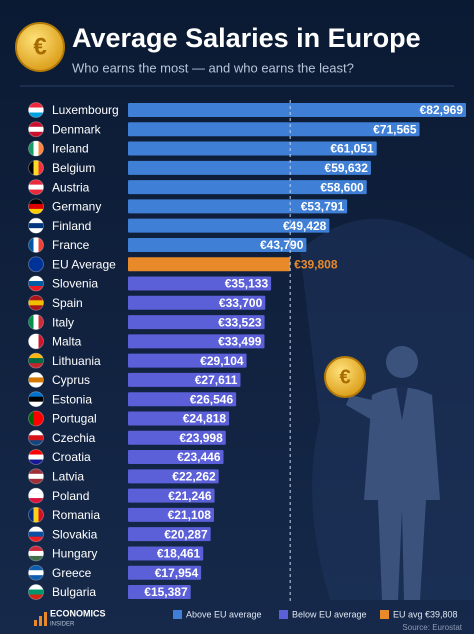  I want to click on value-label: €21,246, so click(190, 496).